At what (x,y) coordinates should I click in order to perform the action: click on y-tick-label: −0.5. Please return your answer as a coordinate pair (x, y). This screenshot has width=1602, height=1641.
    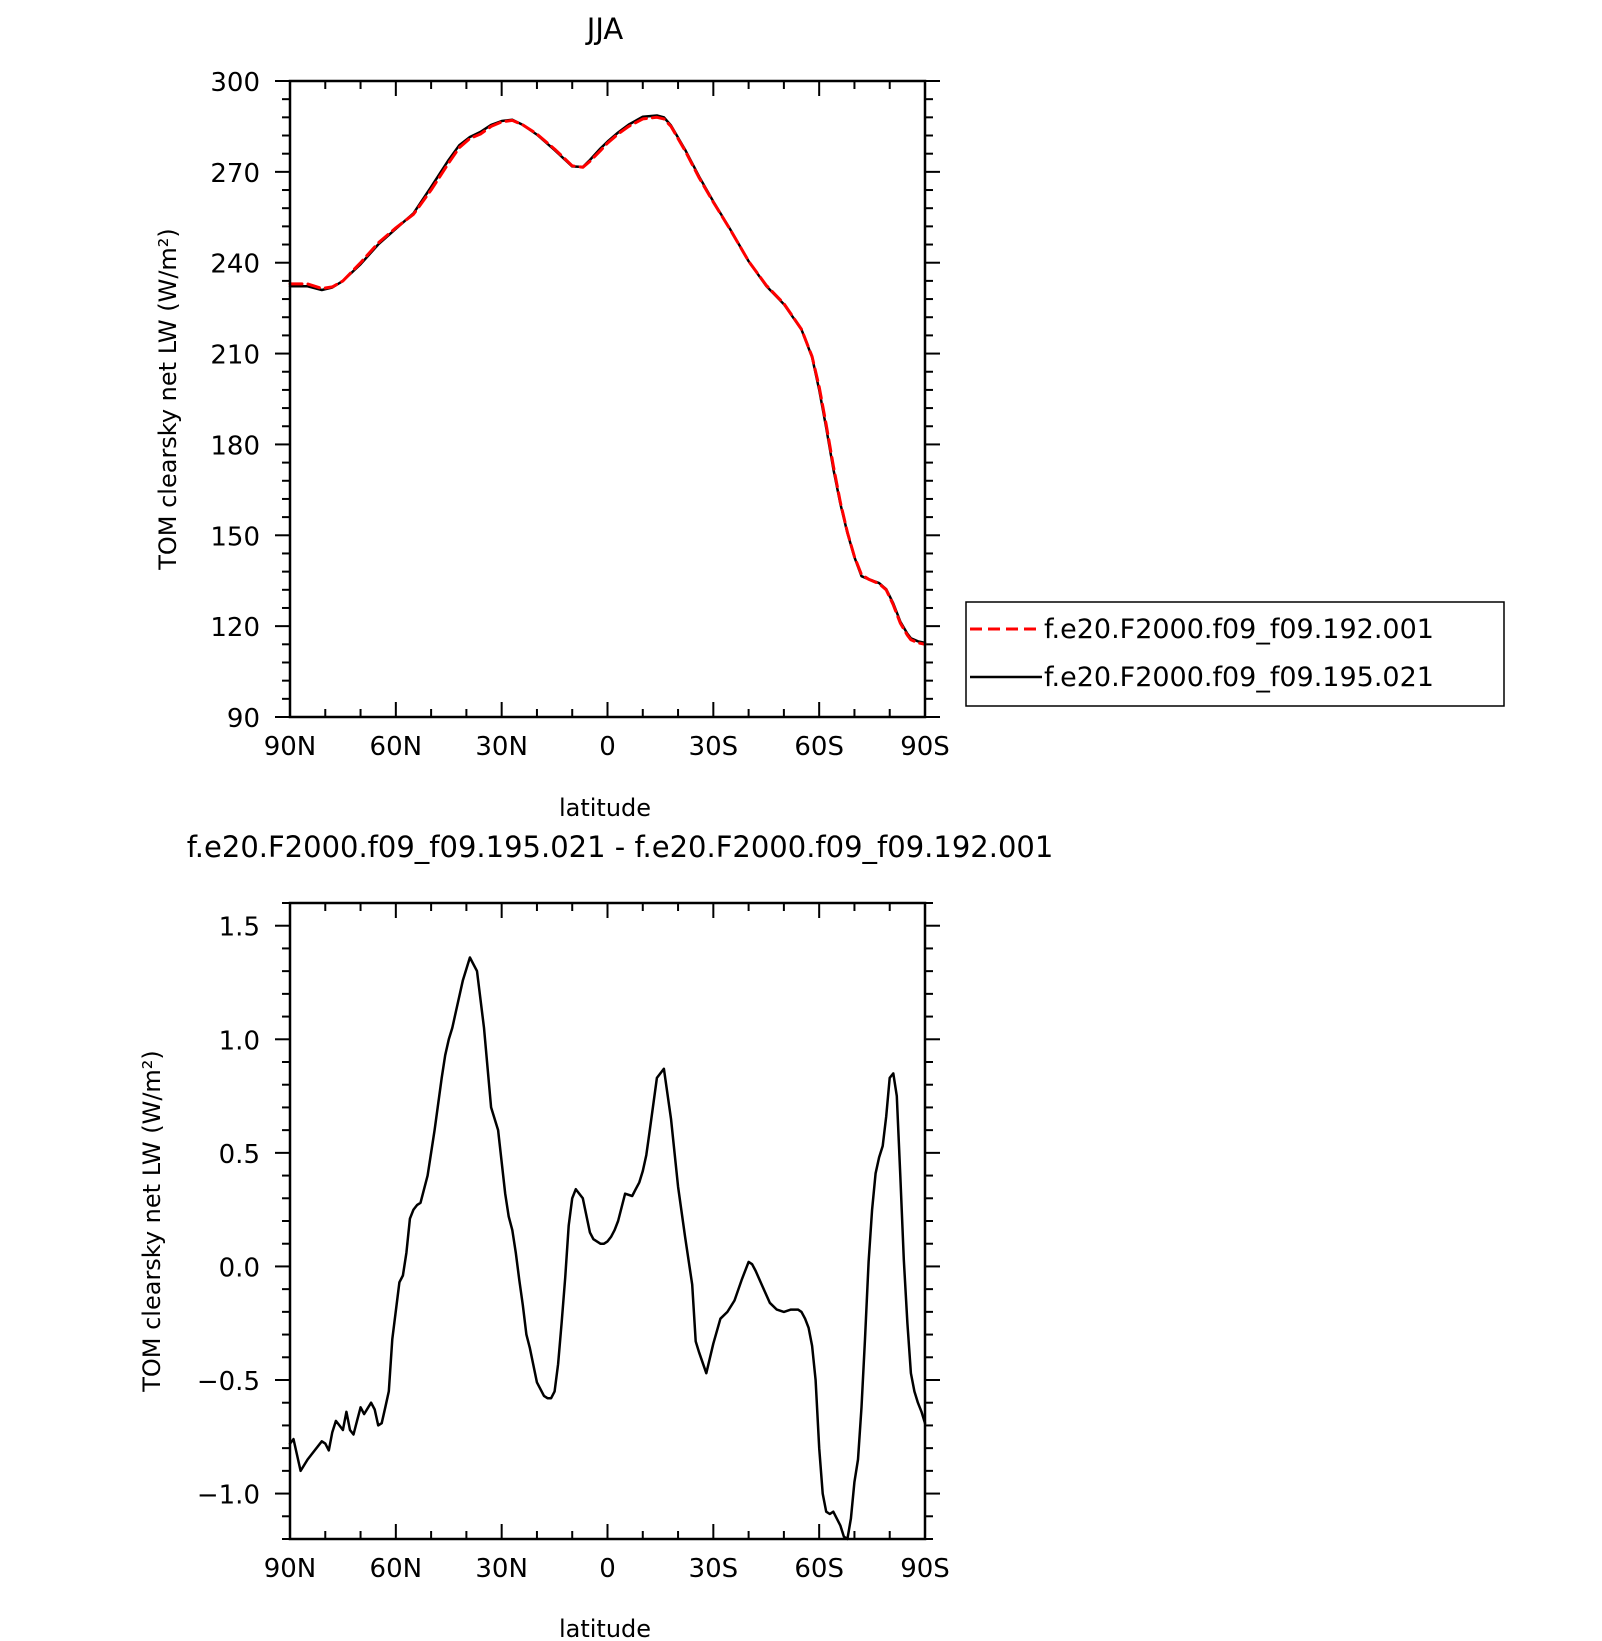
    Looking at the image, I should click on (228, 1382).